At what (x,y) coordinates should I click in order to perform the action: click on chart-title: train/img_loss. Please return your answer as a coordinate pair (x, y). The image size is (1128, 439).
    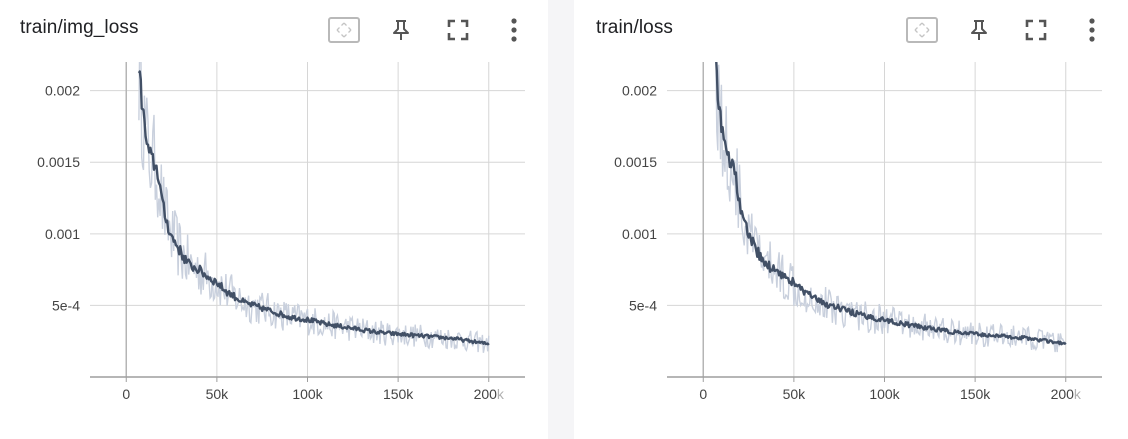
    Looking at the image, I should click on (79, 27).